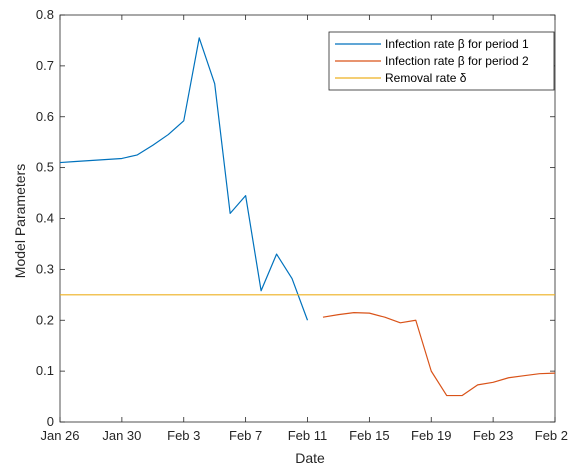 Image resolution: width=568 pixels, height=468 pixels. I want to click on x-tick-label: Feb 23, so click(493, 435).